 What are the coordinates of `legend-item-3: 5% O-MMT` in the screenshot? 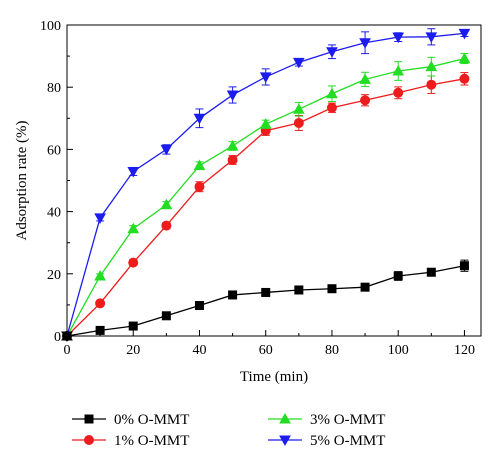 It's located at (326, 441).